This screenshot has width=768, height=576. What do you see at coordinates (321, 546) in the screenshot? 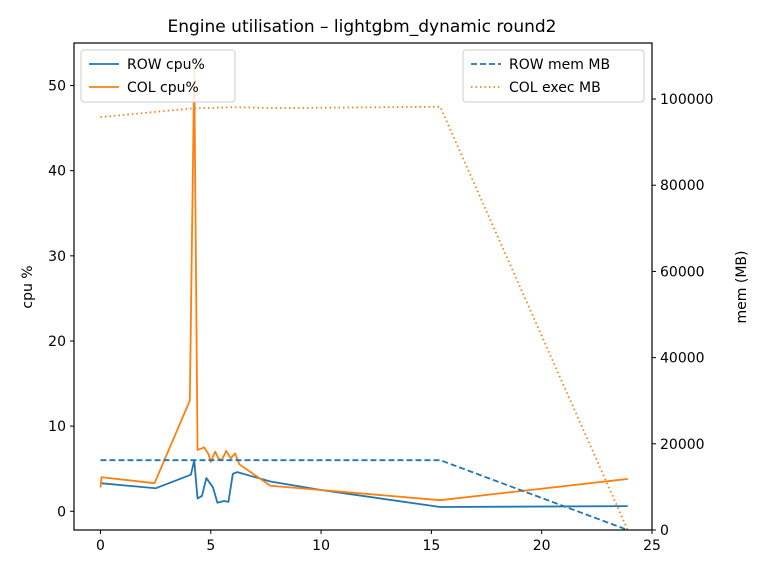
I see `x-tick-label: 10` at bounding box center [321, 546].